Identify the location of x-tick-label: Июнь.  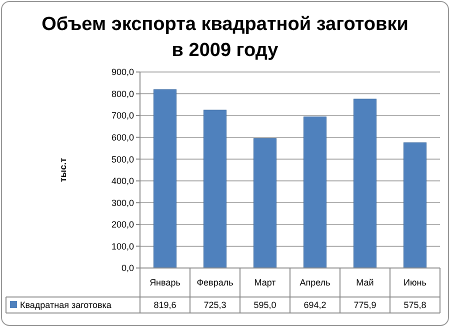
(415, 283).